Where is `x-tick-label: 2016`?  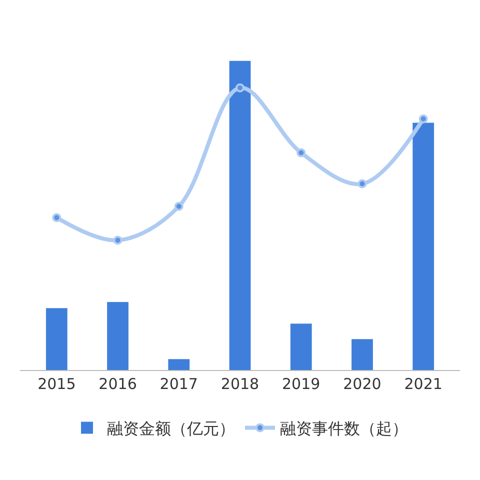
x-tick-label: 2016 is located at coordinates (117, 384).